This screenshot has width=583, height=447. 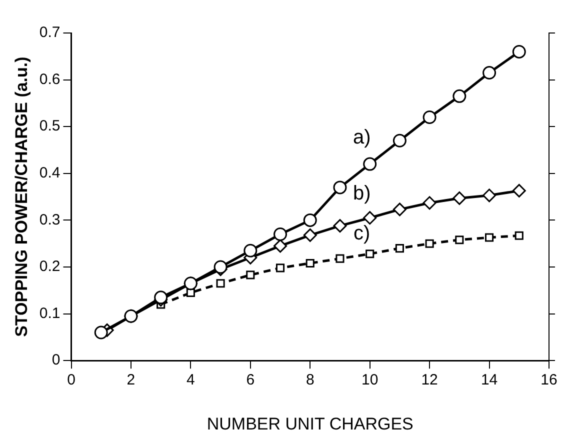 I want to click on x-tick-label: 16, so click(x=549, y=380).